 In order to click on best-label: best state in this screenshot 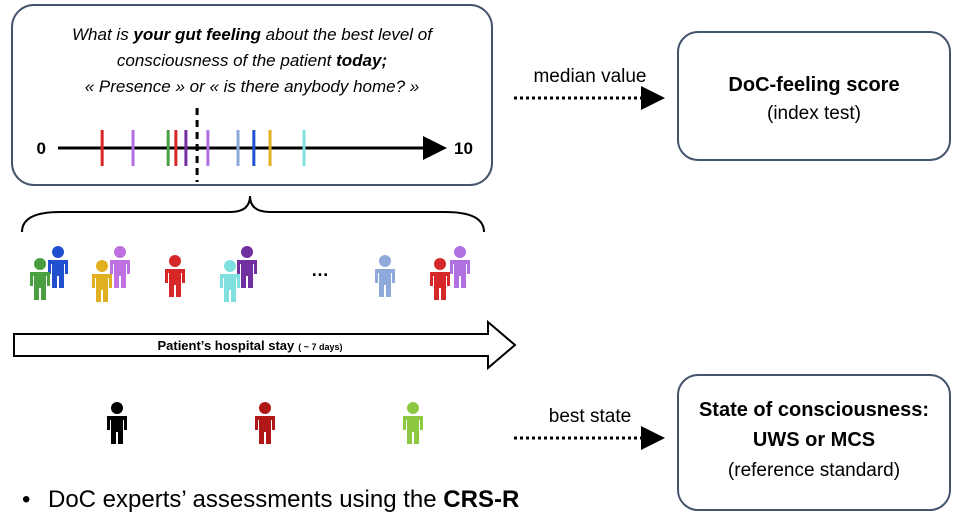, I will do `click(590, 416)`.